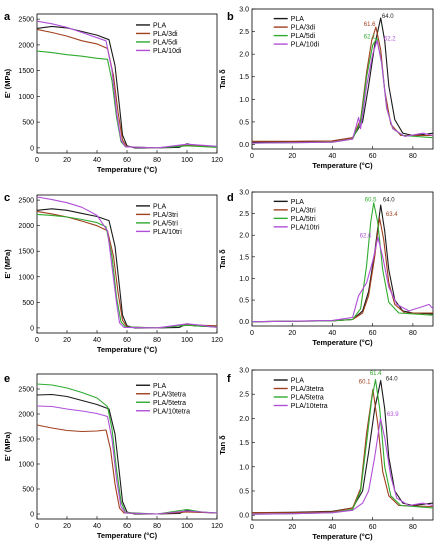  I want to click on y-tick-label: 500, so click(28, 303).